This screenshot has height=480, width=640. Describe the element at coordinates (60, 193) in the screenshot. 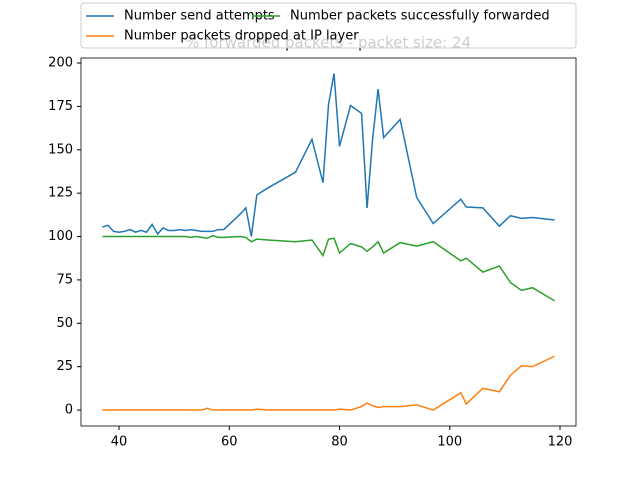

I see `y-tick-label: 125` at that location.